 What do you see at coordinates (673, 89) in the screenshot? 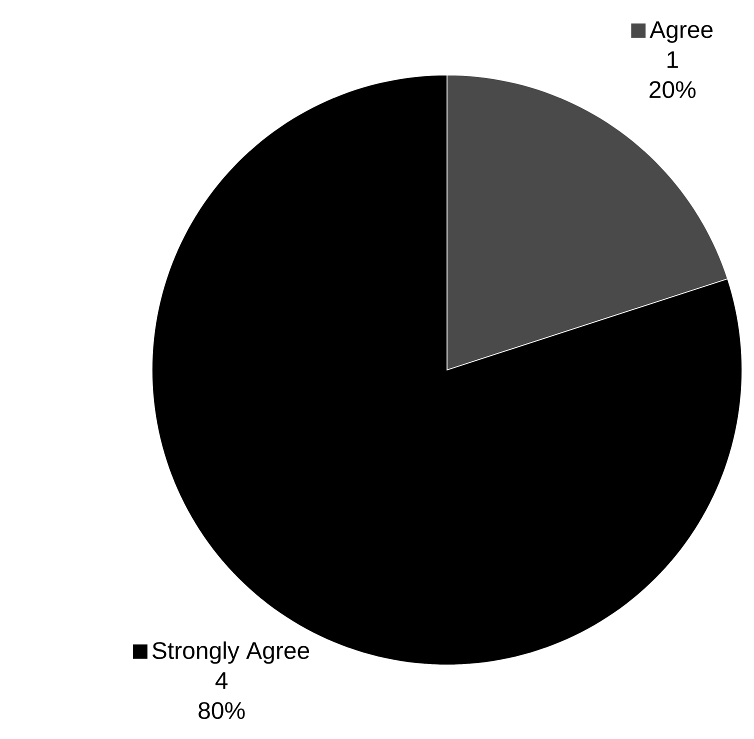
I see `data-label: 20%` at bounding box center [673, 89].